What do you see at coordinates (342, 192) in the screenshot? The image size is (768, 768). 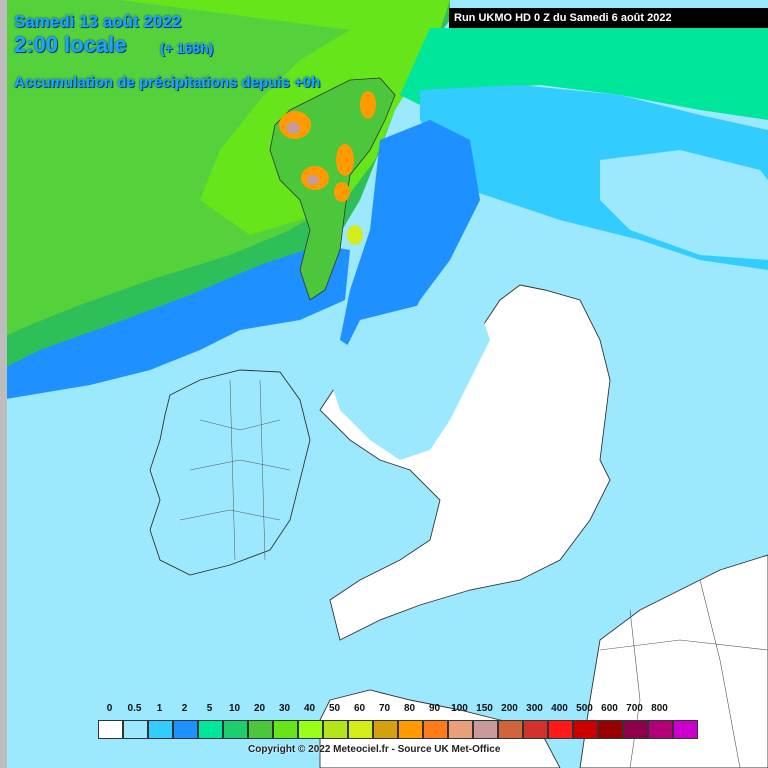 I see `heavy-rain-grampians` at bounding box center [342, 192].